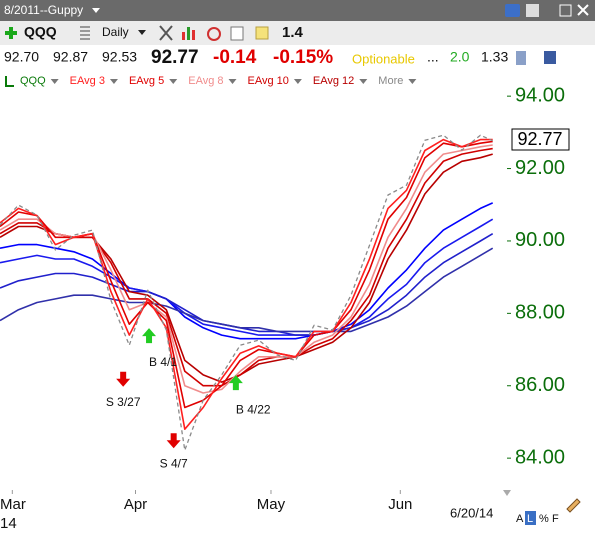 The image size is (595, 537). What do you see at coordinates (235, 57) in the screenshot?
I see `quote-change: -0.14` at bounding box center [235, 57].